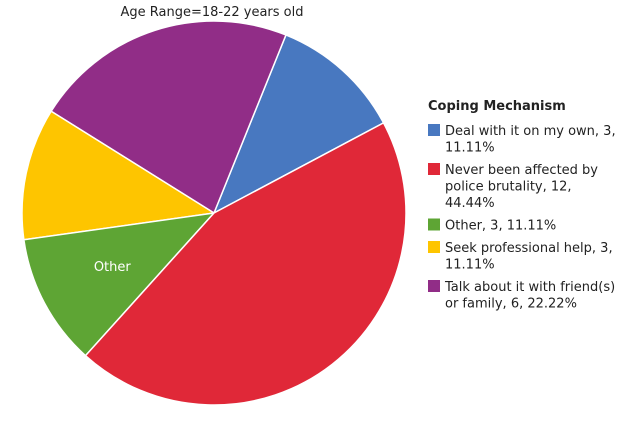  I want to click on legend-title: Coping Mechanism, so click(497, 106).